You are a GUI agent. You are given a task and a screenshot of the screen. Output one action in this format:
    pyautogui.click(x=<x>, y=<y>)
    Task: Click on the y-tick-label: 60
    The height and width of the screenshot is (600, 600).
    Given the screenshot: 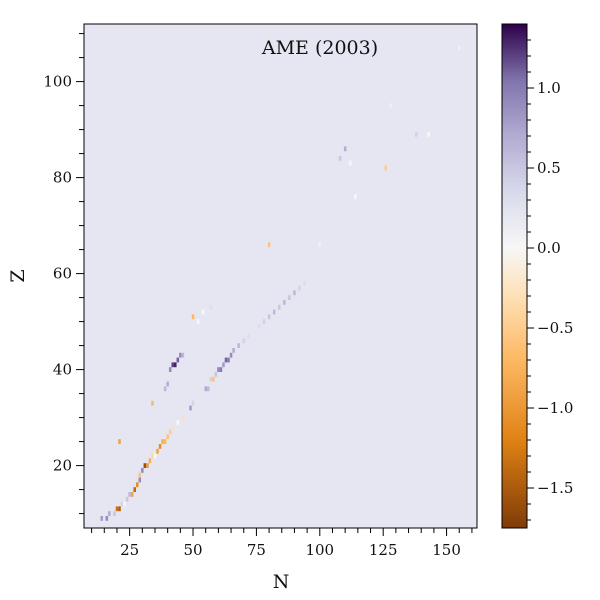 What is the action you would take?
    pyautogui.click(x=62, y=274)
    